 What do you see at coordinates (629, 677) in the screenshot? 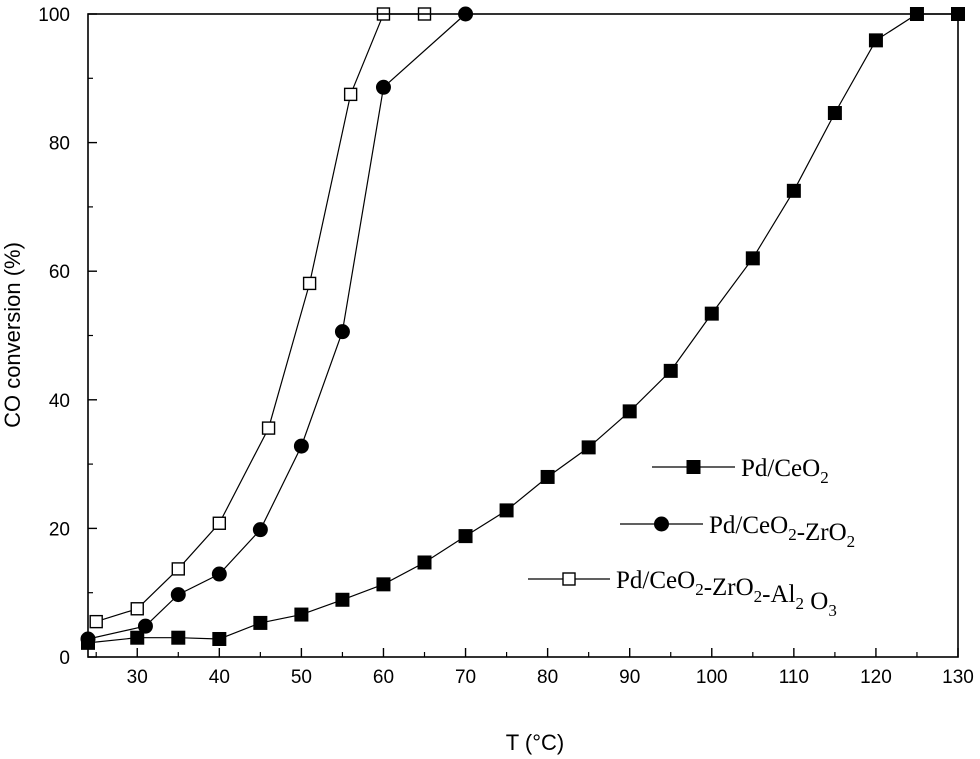
I see `x-tick-label: 90` at bounding box center [629, 677].